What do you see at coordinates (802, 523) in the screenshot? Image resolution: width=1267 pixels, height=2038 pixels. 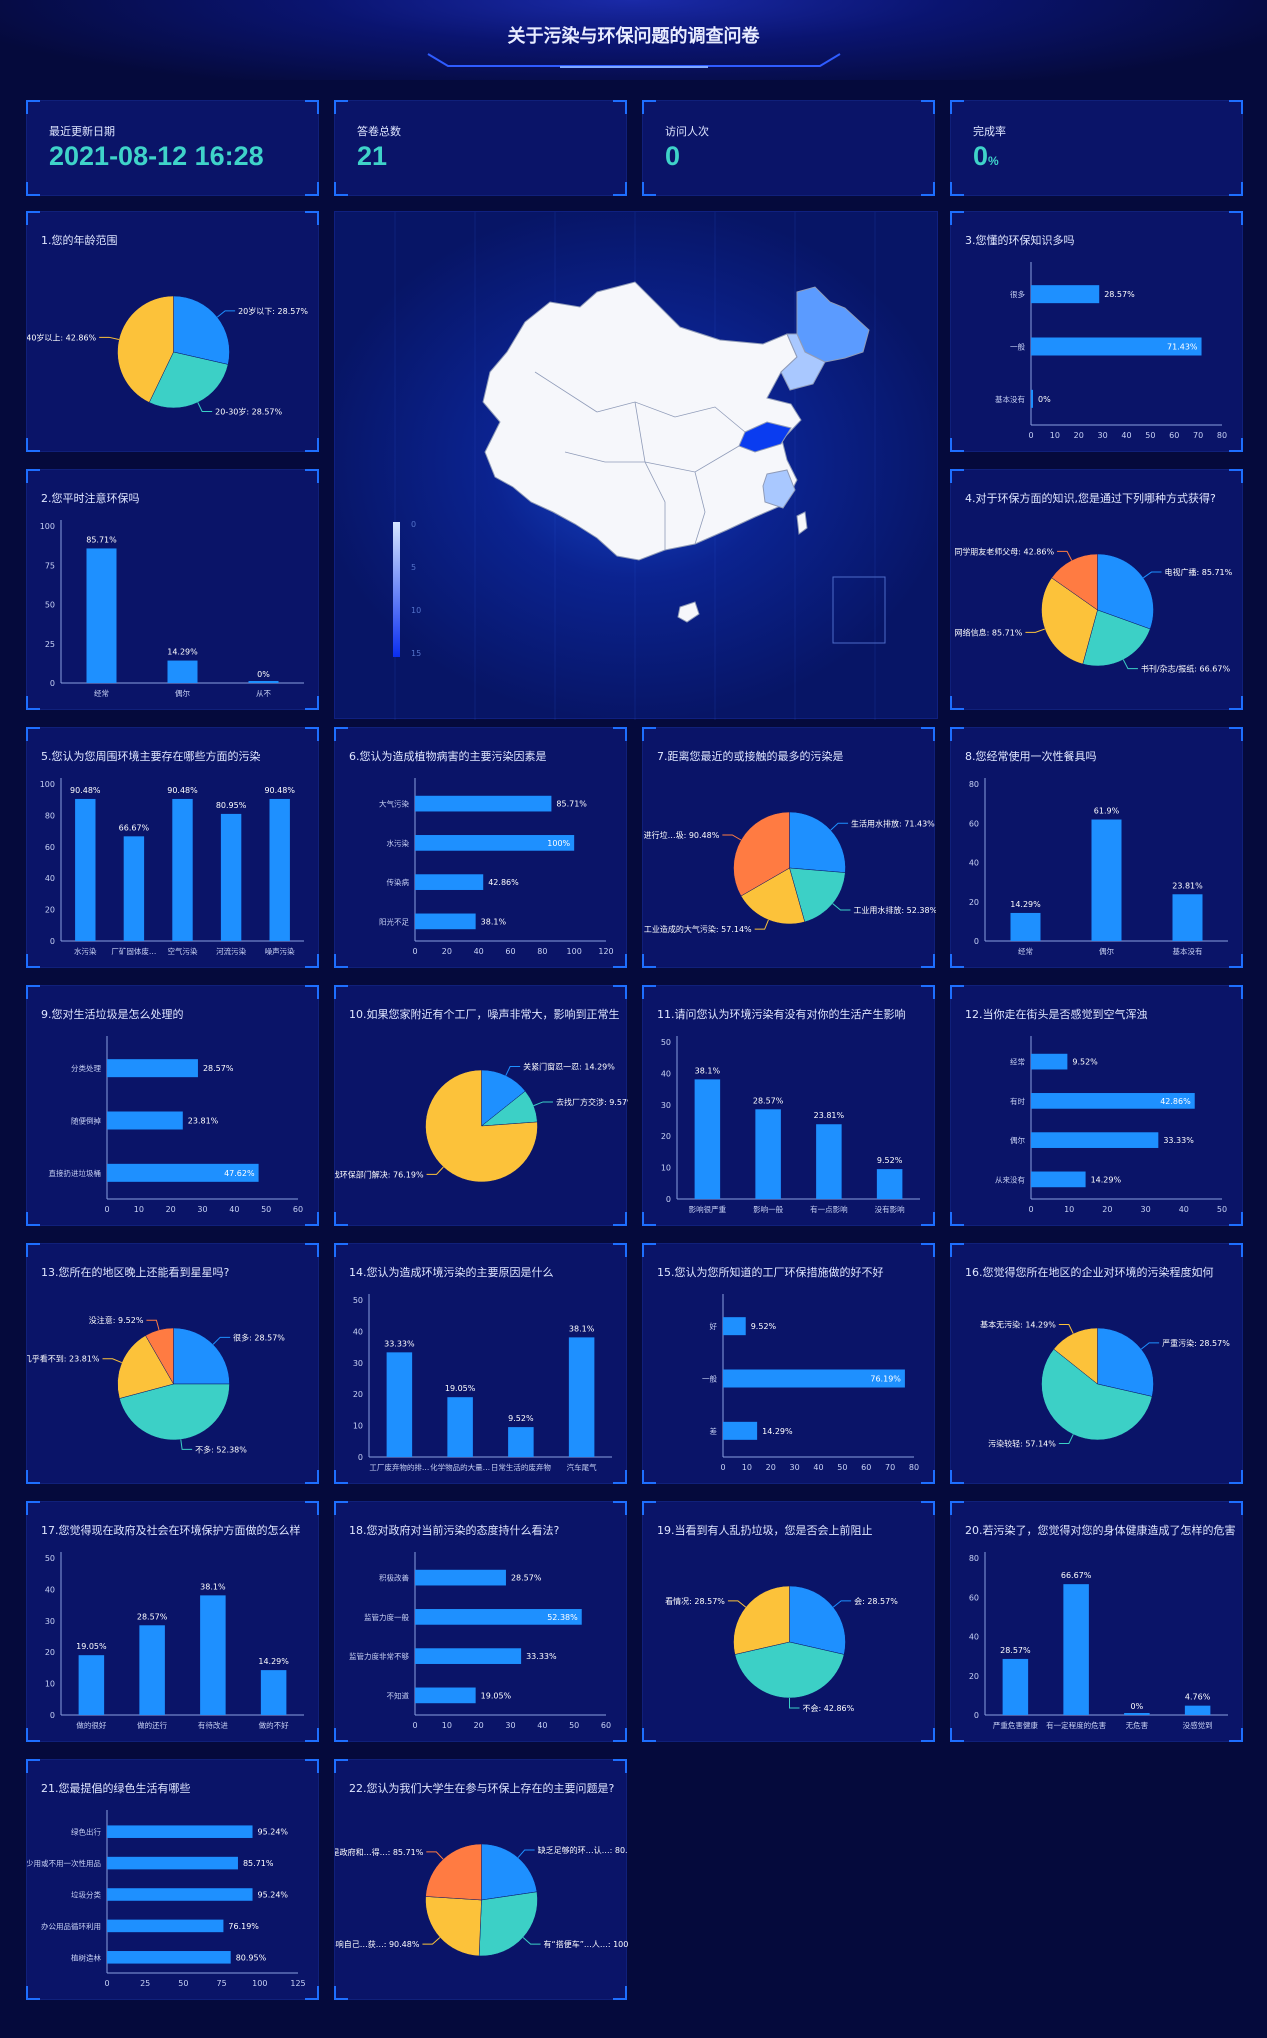 I see `map-taiwan` at bounding box center [802, 523].